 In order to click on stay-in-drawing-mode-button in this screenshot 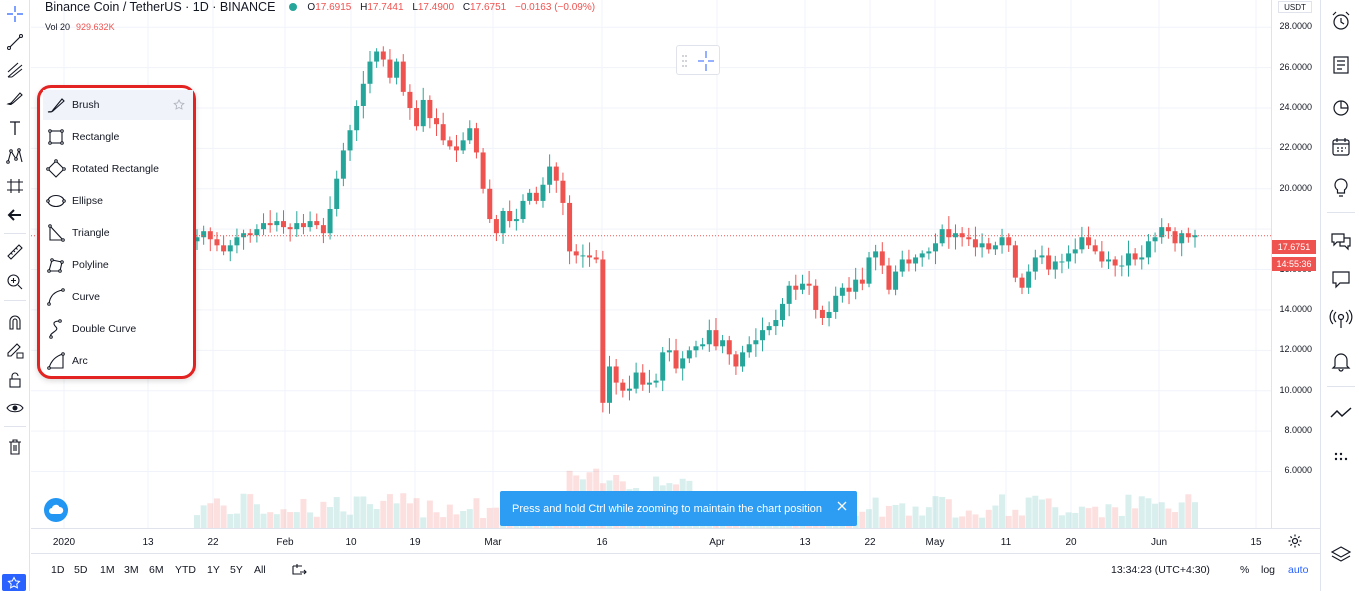, I will do `click(15, 350)`.